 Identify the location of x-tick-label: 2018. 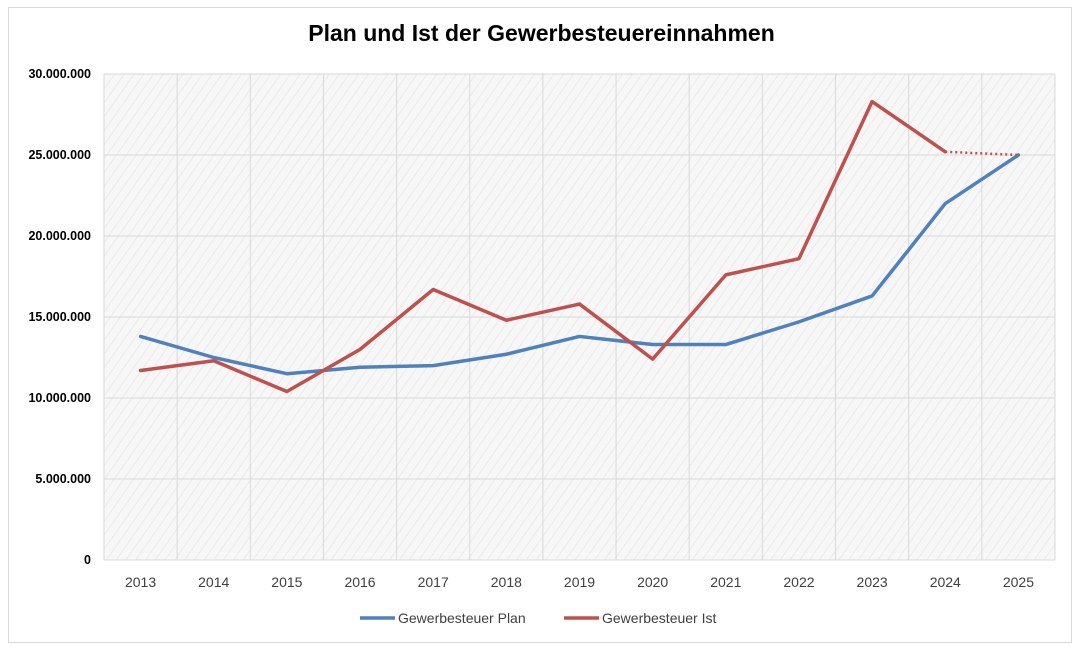
(506, 582).